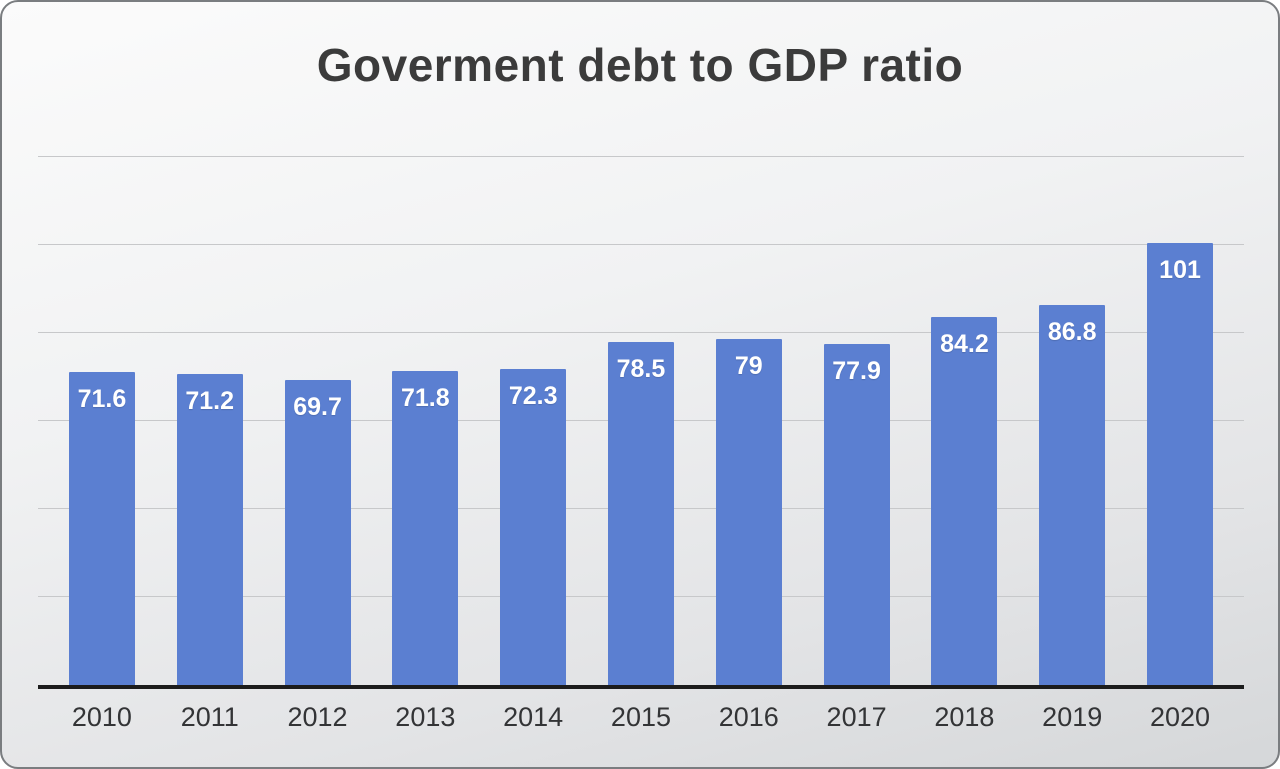 Image resolution: width=1280 pixels, height=769 pixels. Describe the element at coordinates (640, 65) in the screenshot. I see `chart-title: Goverment debt to GDP ratio` at that location.